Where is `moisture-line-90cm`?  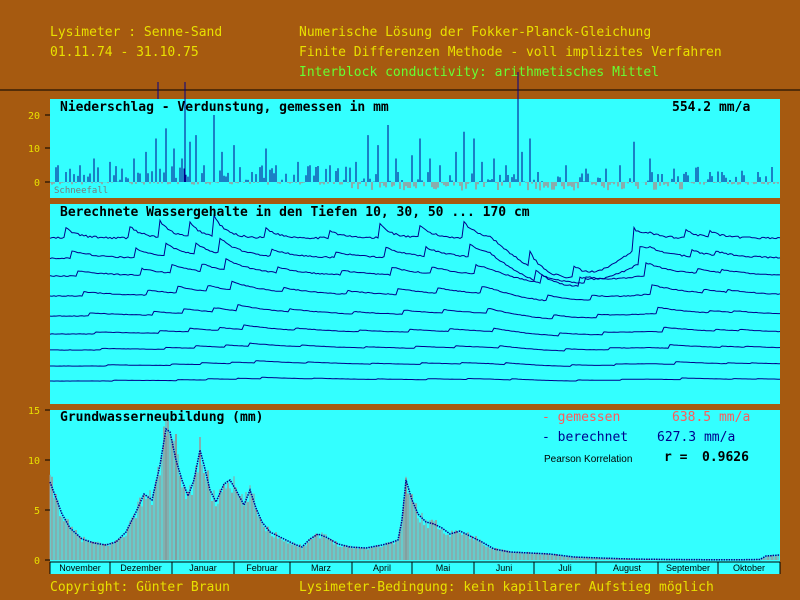
moisture-line-90cm is located at coordinates (414, 312).